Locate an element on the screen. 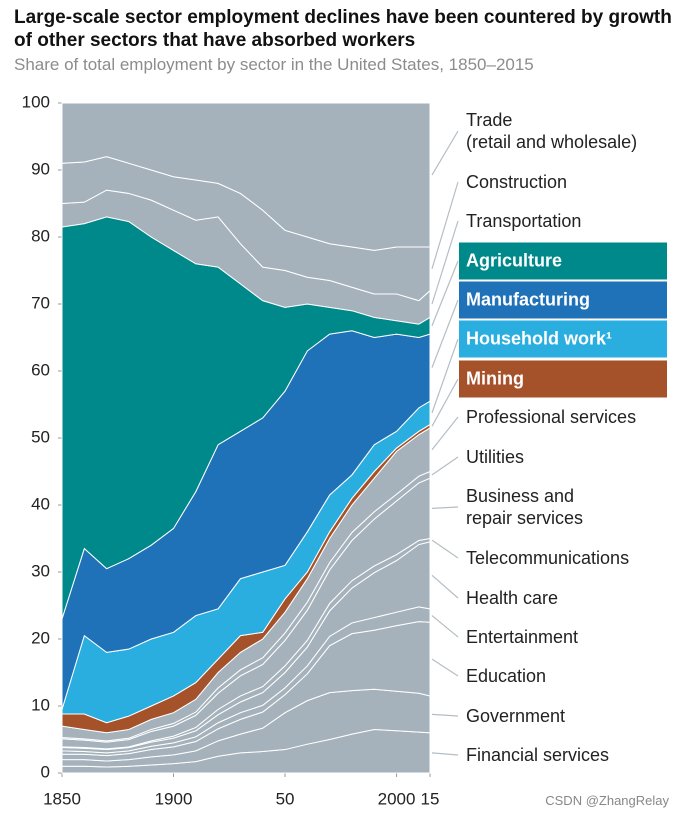 The image size is (679, 816). legend-label: Utilities is located at coordinates (495, 457).